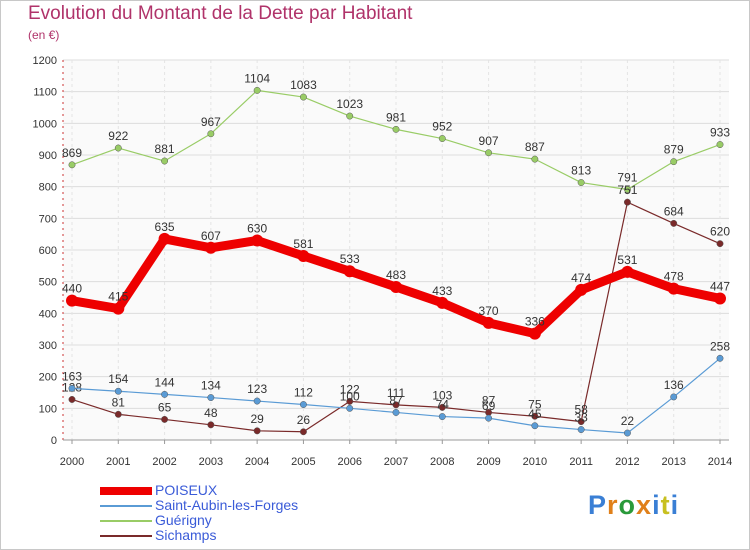  I want to click on logo-letter: t, so click(665, 505).